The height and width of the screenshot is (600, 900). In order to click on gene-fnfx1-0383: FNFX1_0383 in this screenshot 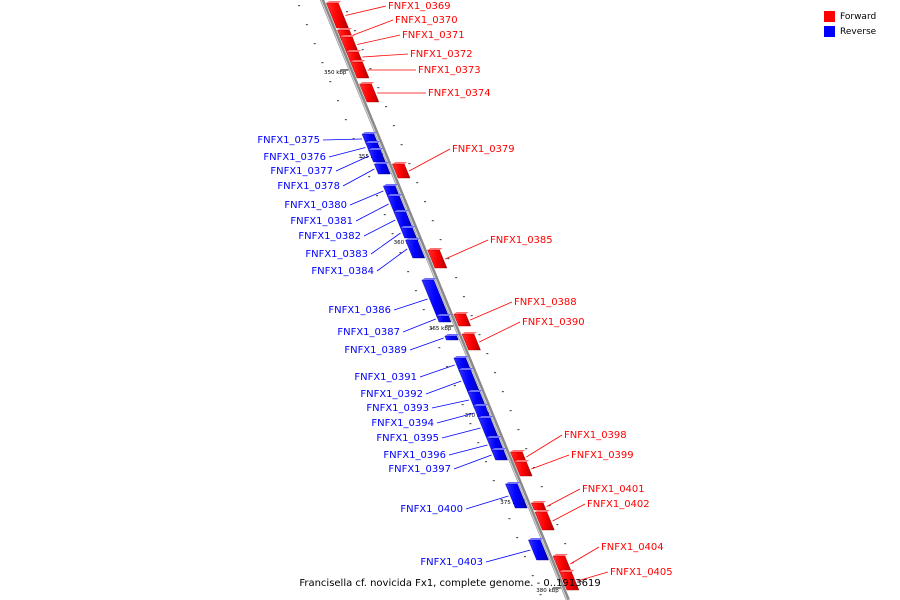, I will do `click(361, 243)`.